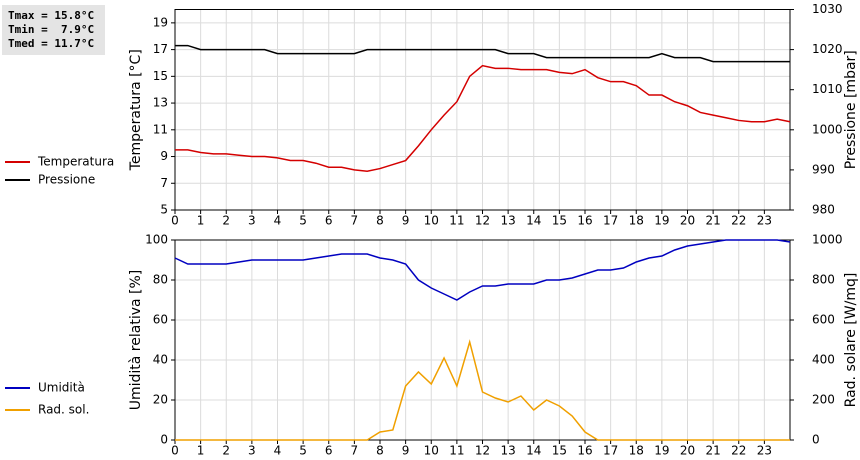 This screenshot has width=860, height=460. What do you see at coordinates (156, 240) in the screenshot?
I see `y-tick-label: 100` at bounding box center [156, 240].